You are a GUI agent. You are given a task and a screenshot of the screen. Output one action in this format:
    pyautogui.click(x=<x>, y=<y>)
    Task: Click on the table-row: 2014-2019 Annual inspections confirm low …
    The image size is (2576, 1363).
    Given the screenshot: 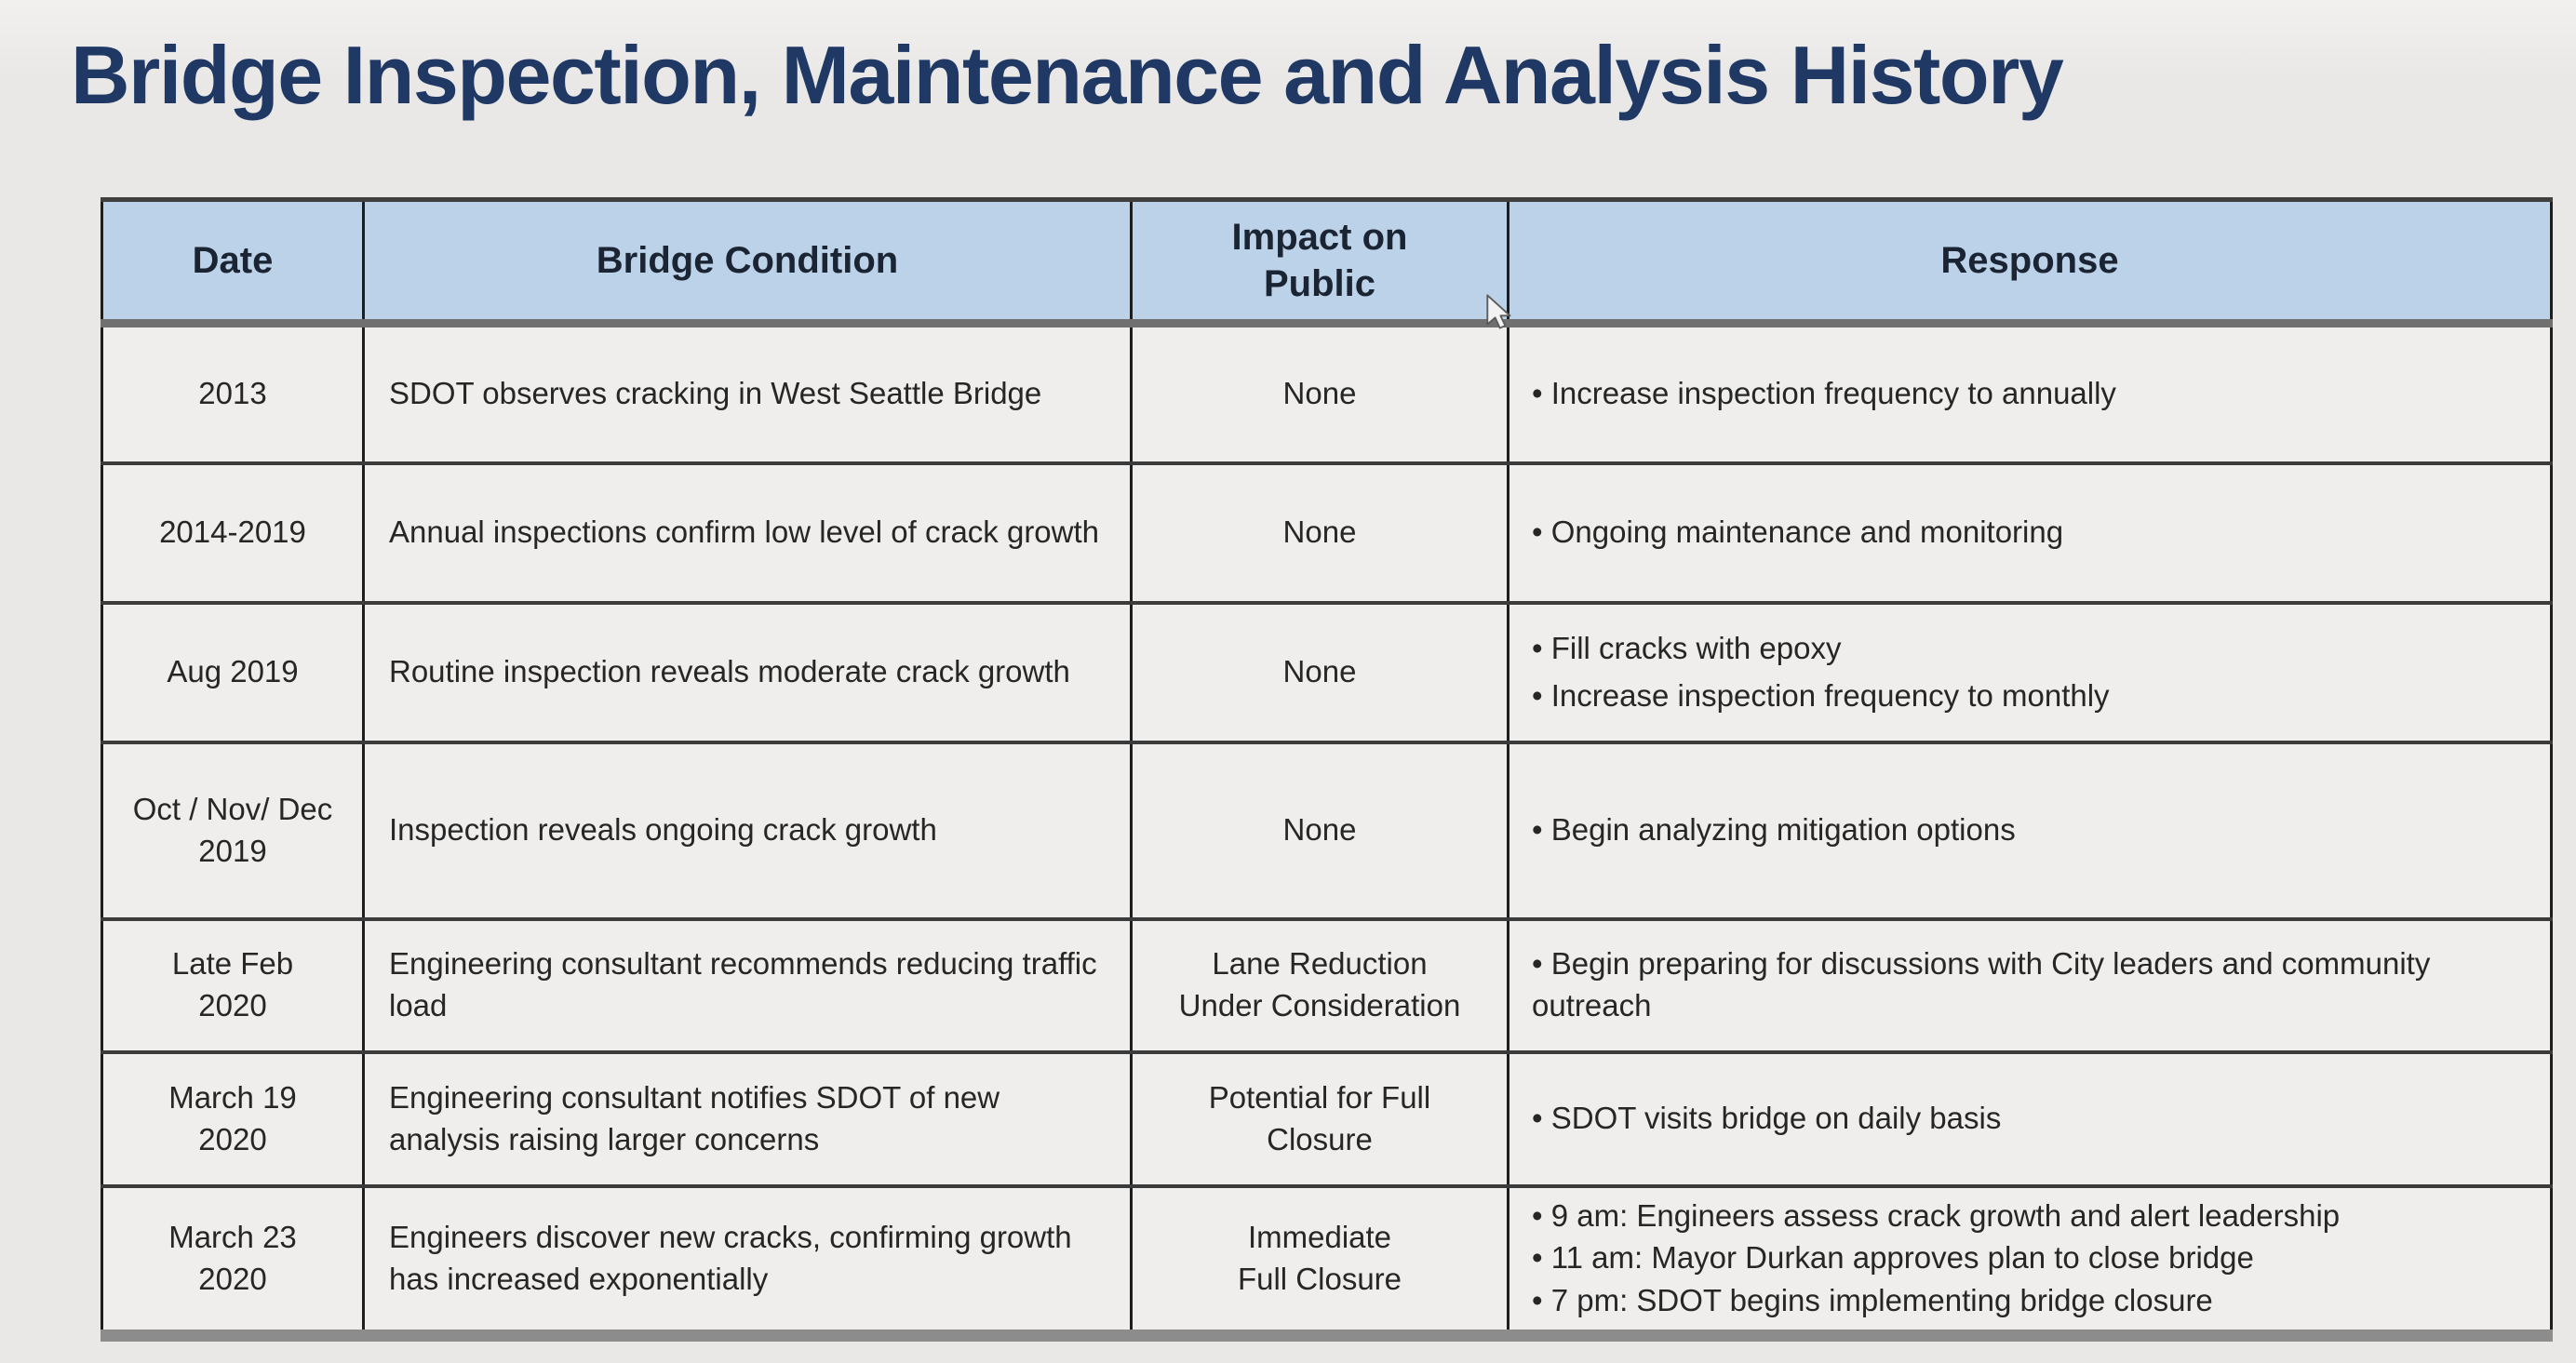 What is the action you would take?
    pyautogui.click(x=1327, y=533)
    